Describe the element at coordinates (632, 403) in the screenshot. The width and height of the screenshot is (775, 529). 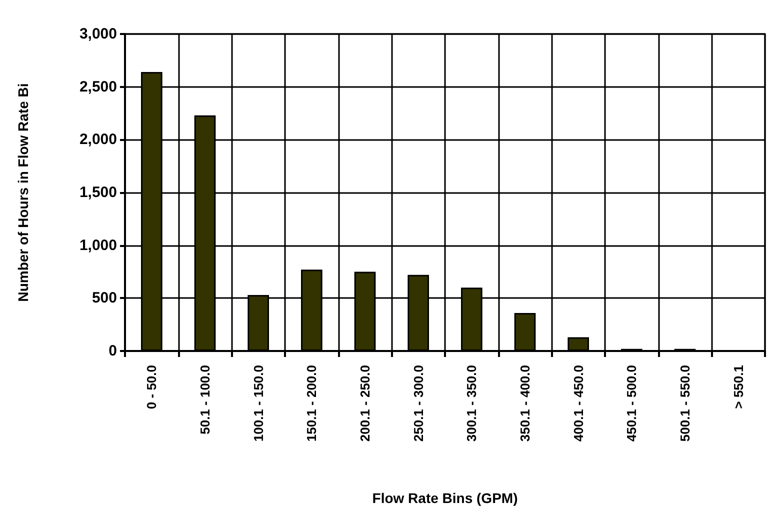
I see `x-tick-label: 450.1 - 500.0` at that location.